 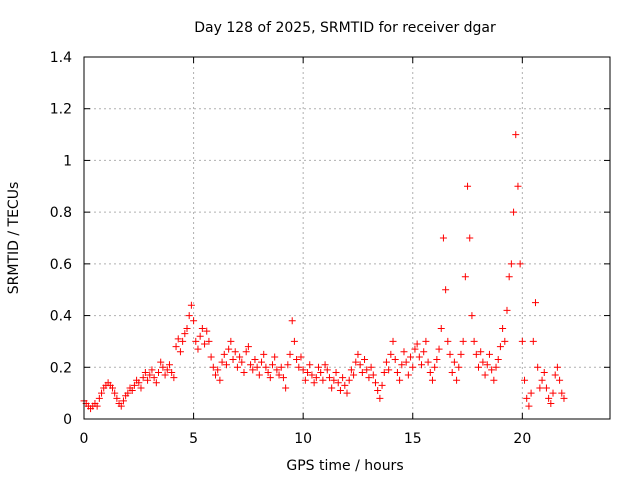 I want to click on x-tick-label: 5, so click(x=193, y=439).